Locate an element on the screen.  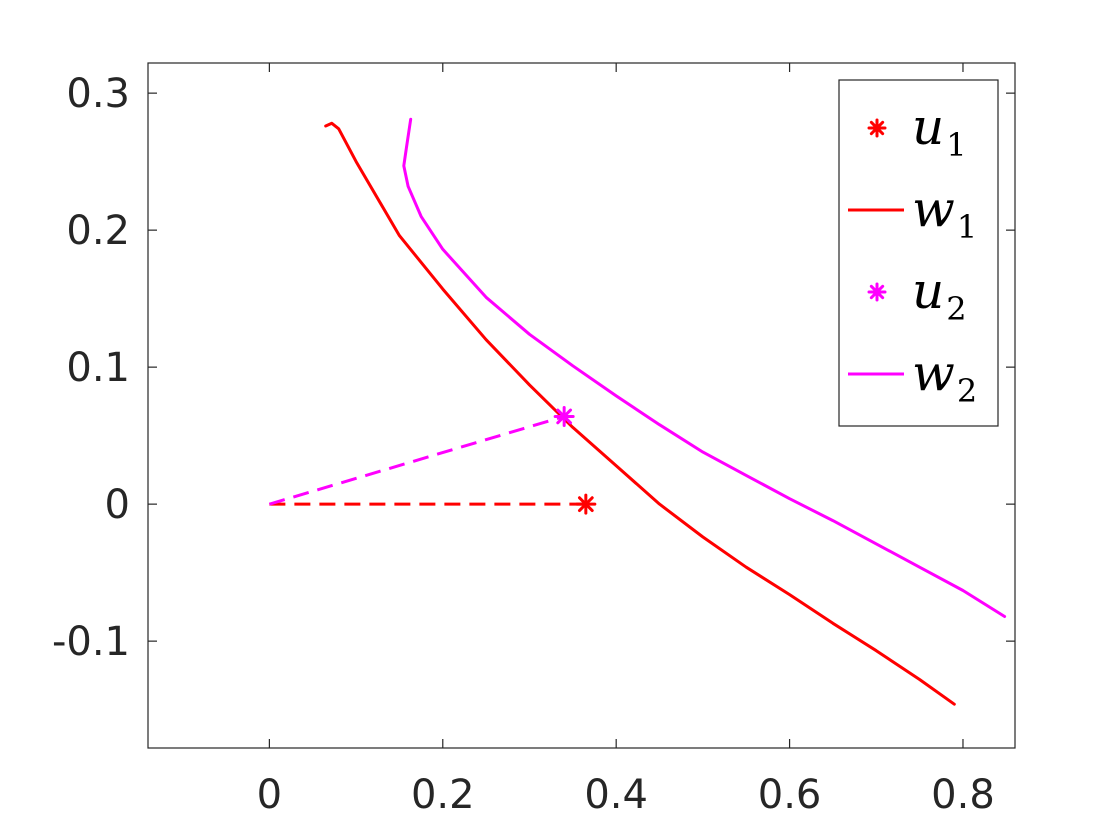
legend-sample-u2 is located at coordinates (877, 292).